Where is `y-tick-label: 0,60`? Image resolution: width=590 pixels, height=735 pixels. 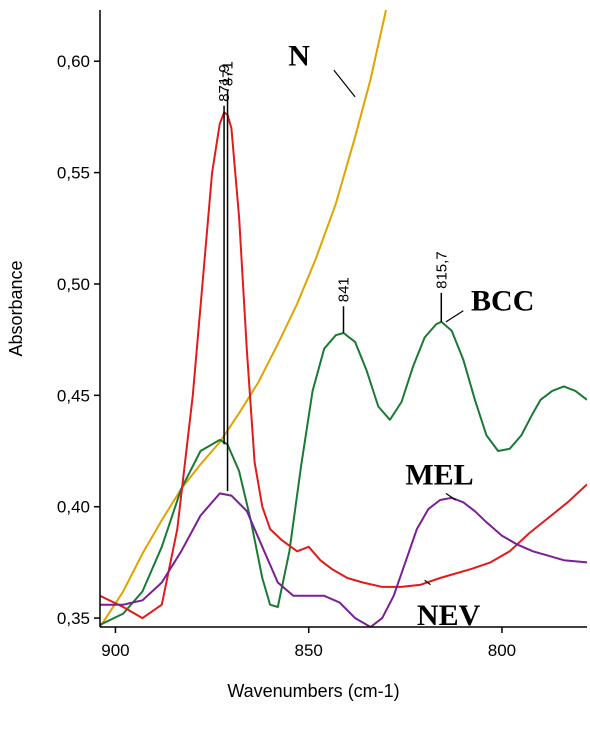
y-tick-label: 0,60 is located at coordinates (73, 61).